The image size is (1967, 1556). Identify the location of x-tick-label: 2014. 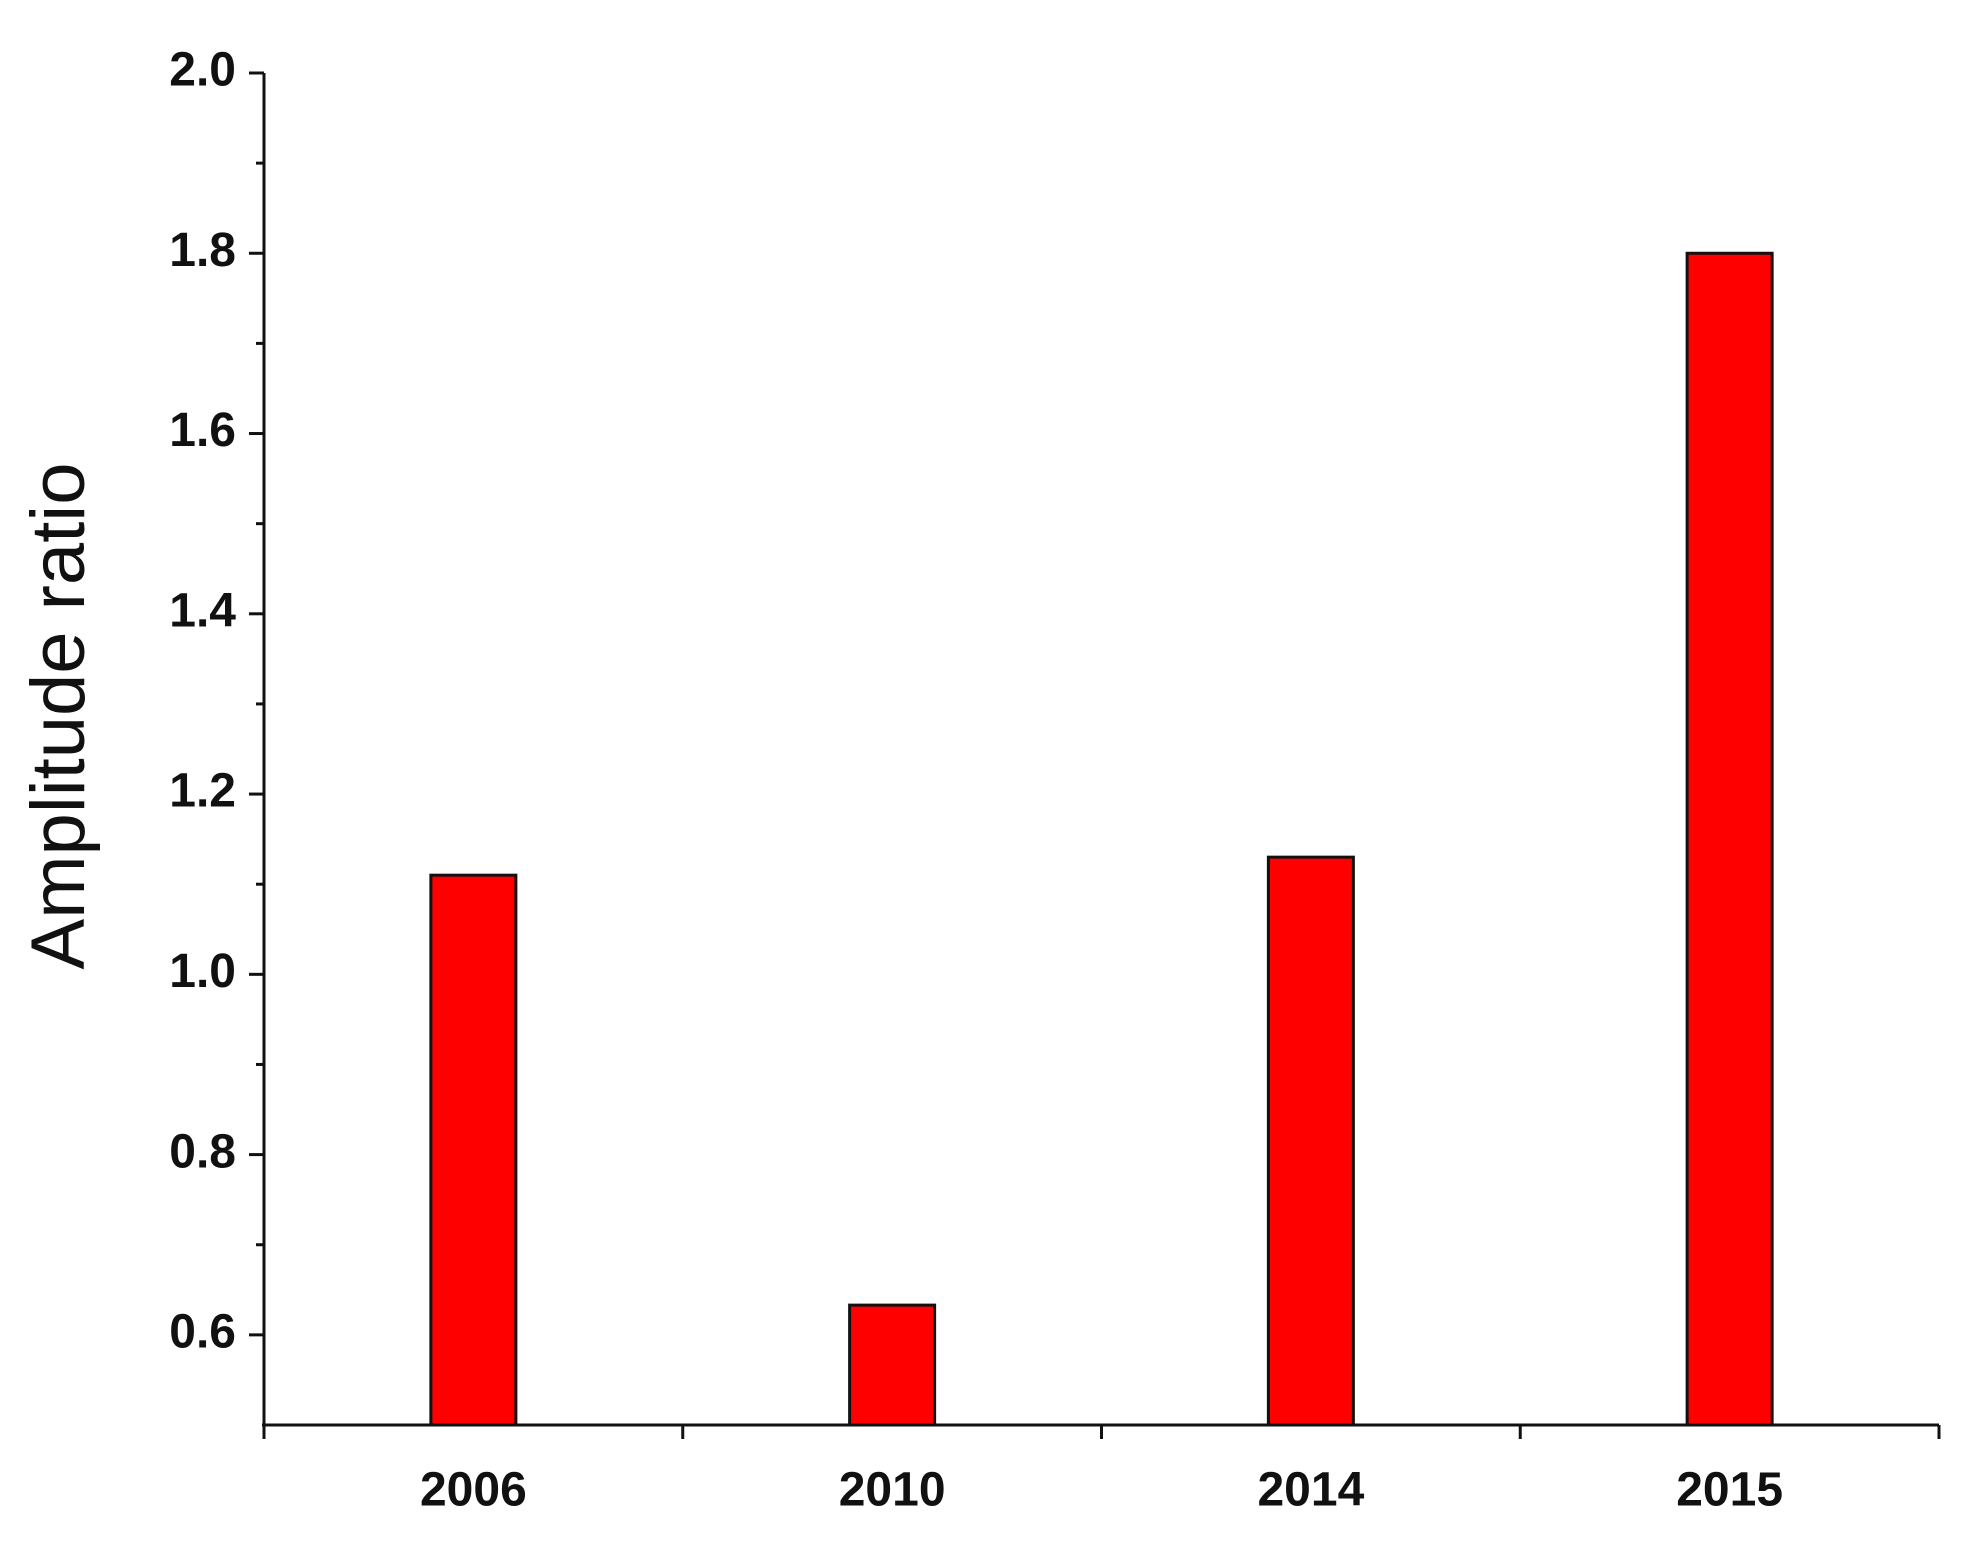
(1310, 1490).